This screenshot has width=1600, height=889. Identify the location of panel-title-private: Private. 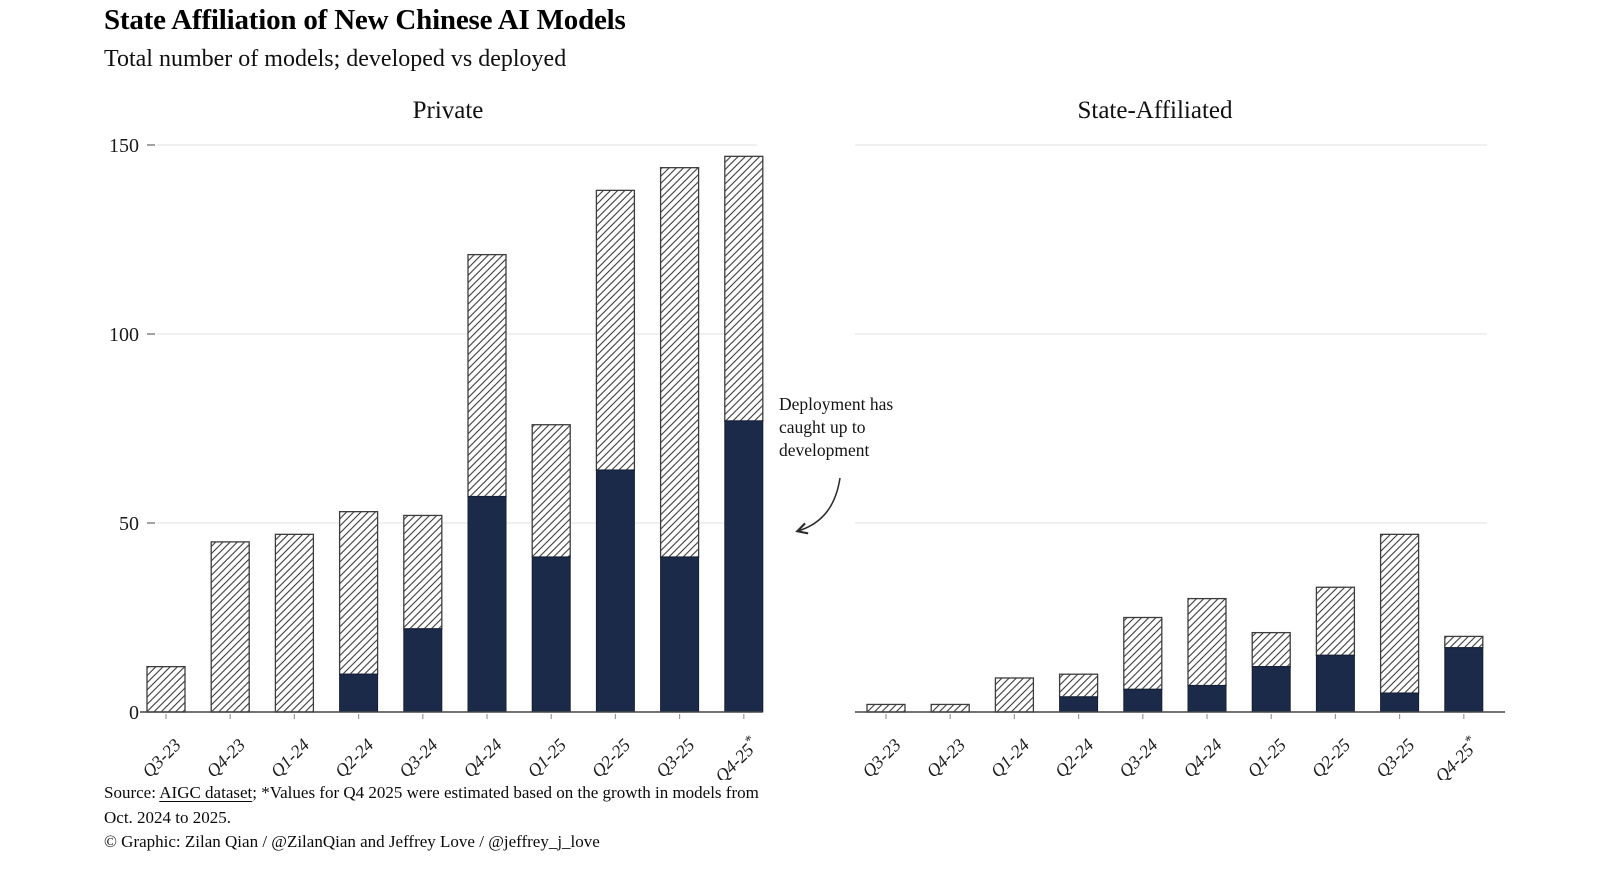
(448, 110).